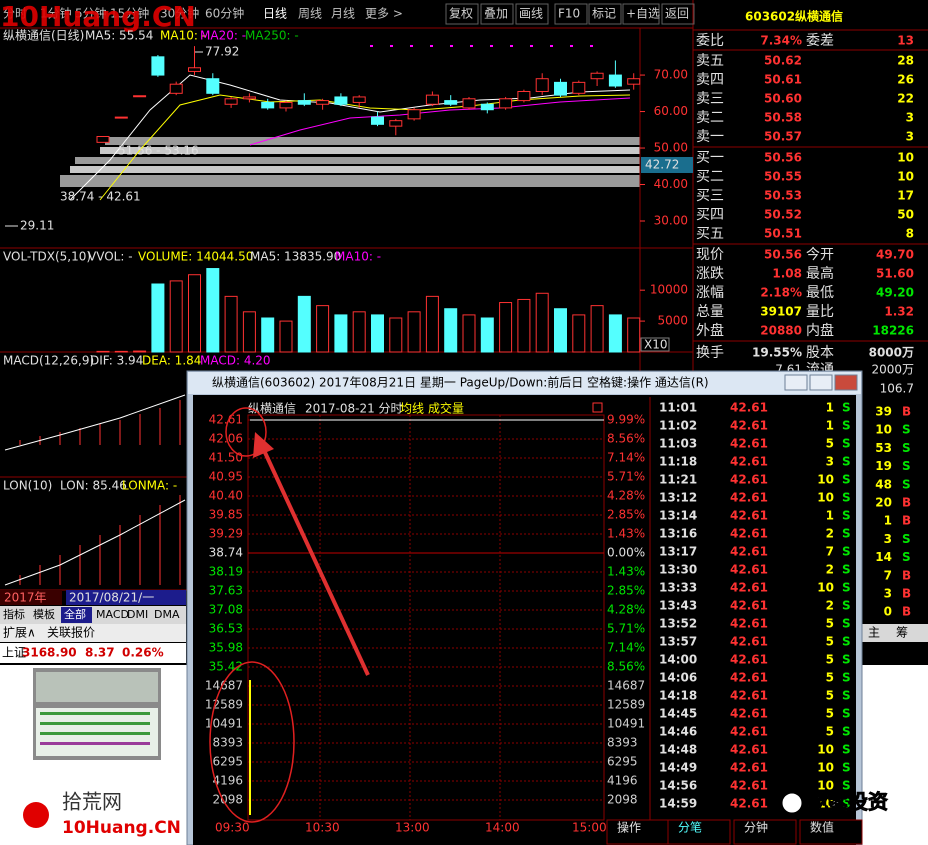  I want to click on wechat-icon, so click(792, 803).